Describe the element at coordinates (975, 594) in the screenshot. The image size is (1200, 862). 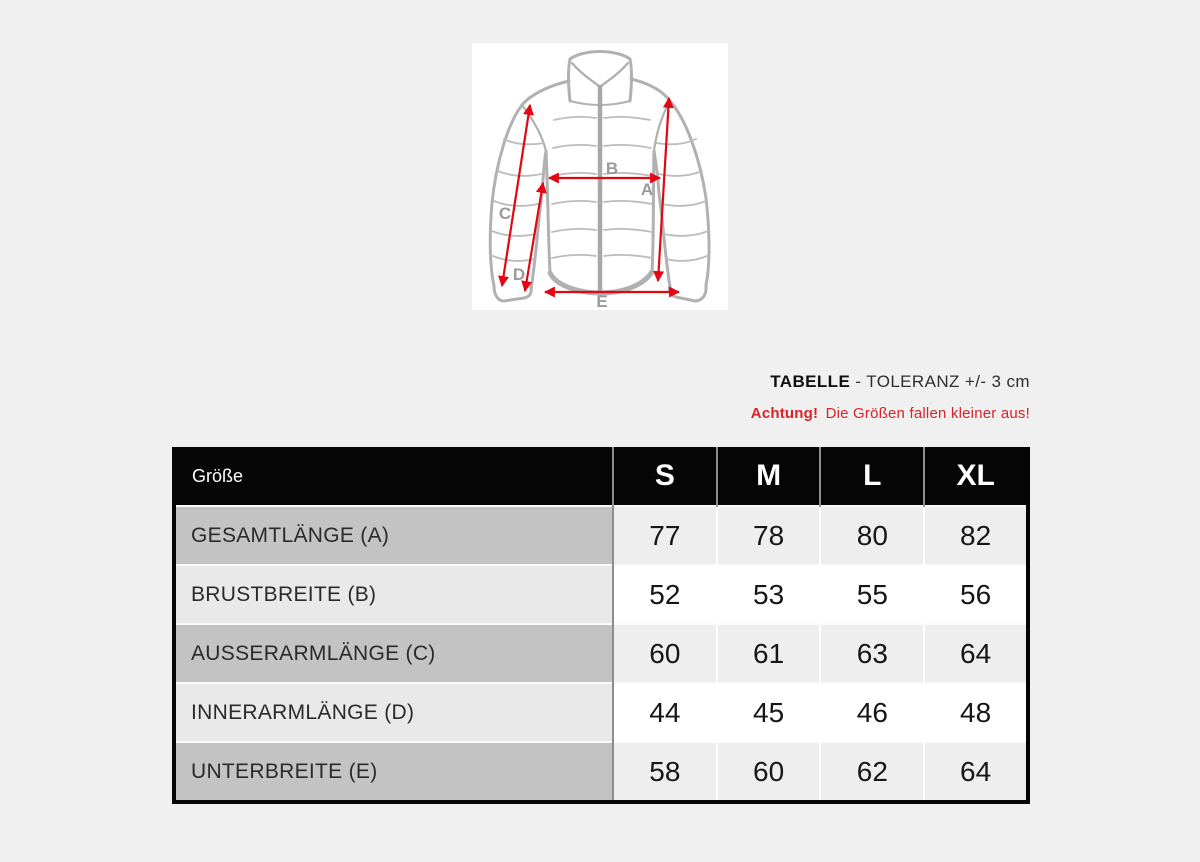
I see `cell-value: 56` at that location.